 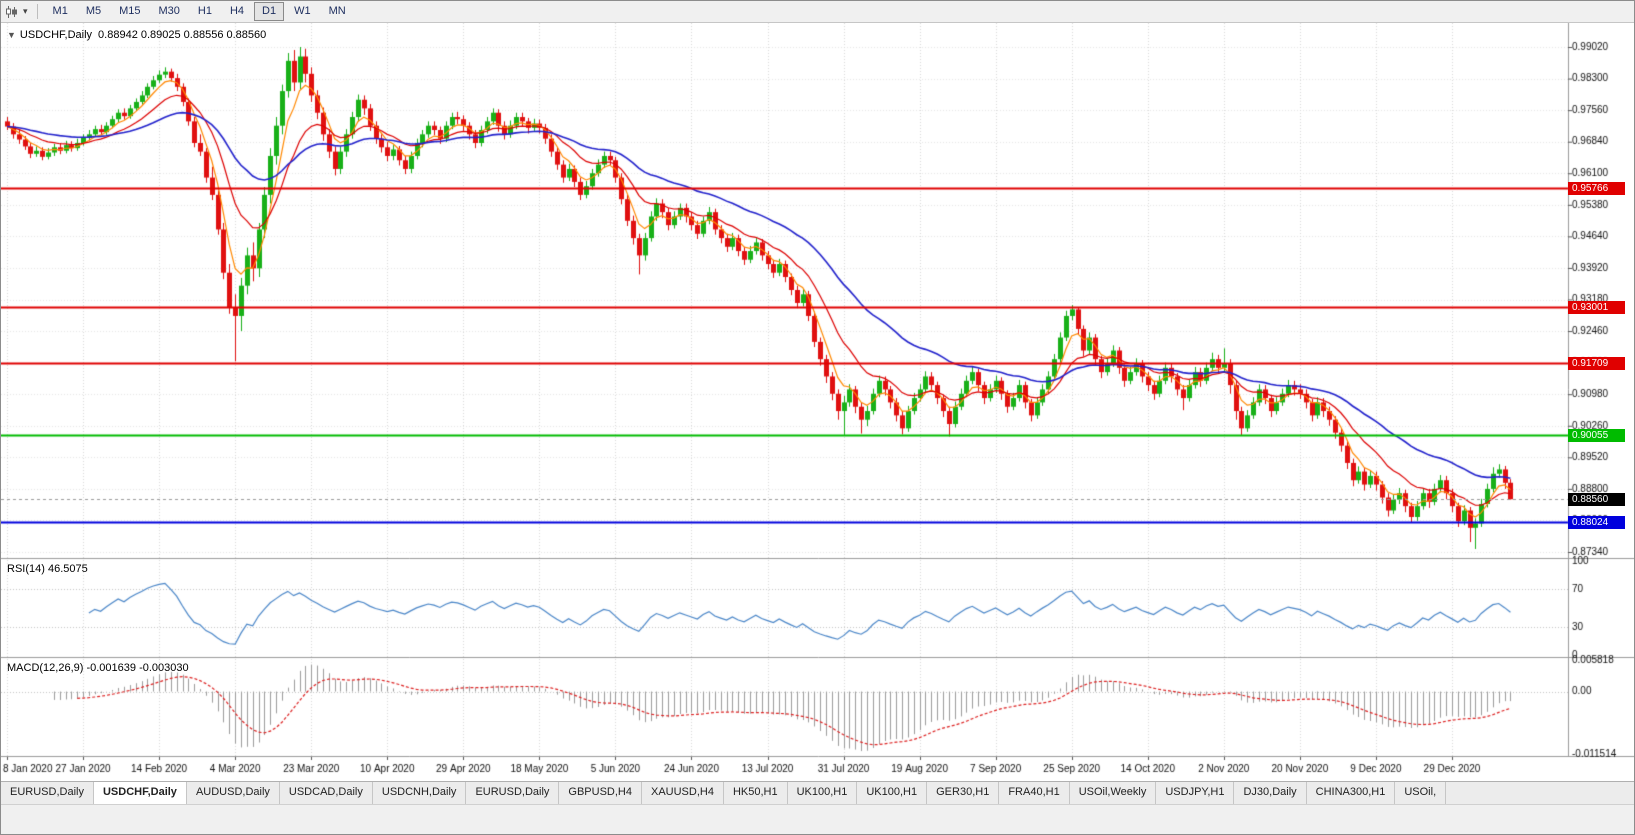 What do you see at coordinates (1596, 435) in the screenshot?
I see `price-level-badge-0.90055: 0.90055` at bounding box center [1596, 435].